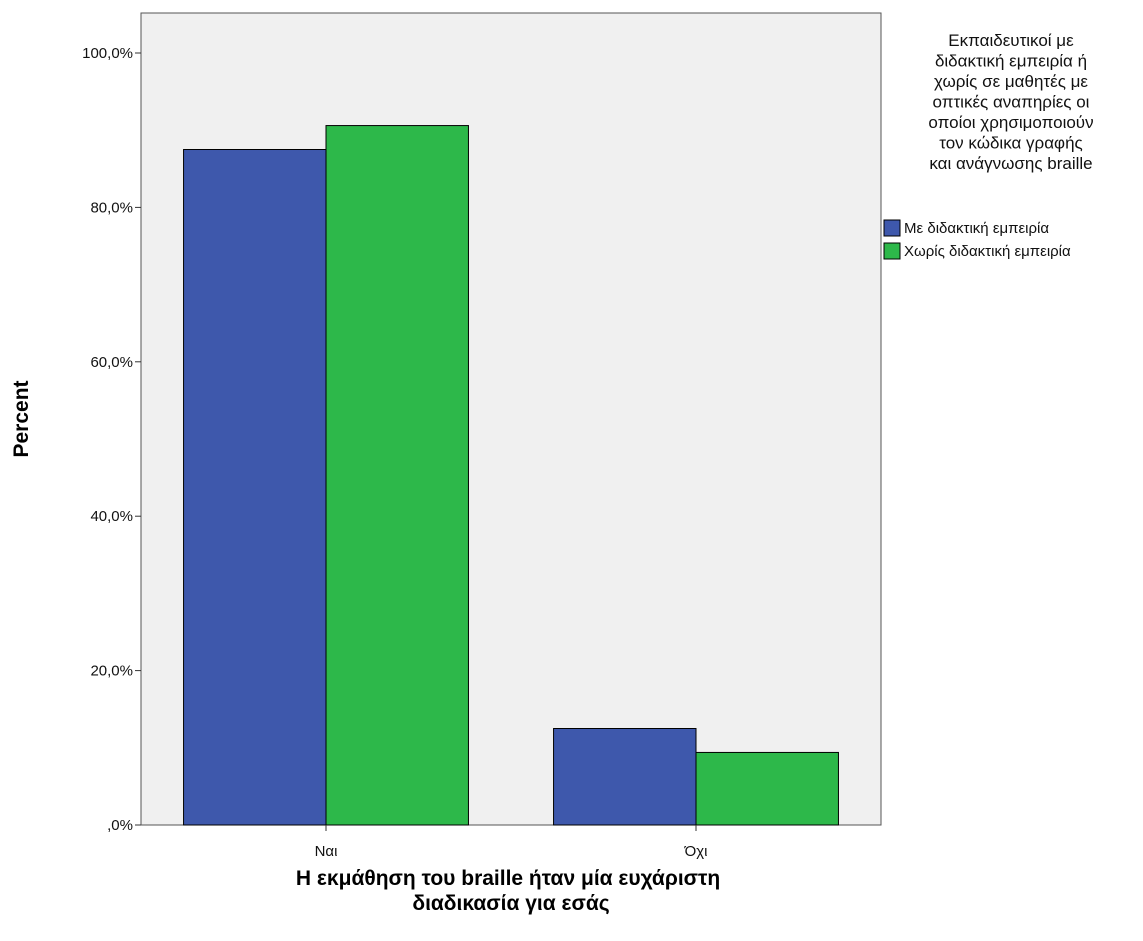  I want to click on legend-label: Χωρίς διδακτική εμπειρία, so click(987, 251).